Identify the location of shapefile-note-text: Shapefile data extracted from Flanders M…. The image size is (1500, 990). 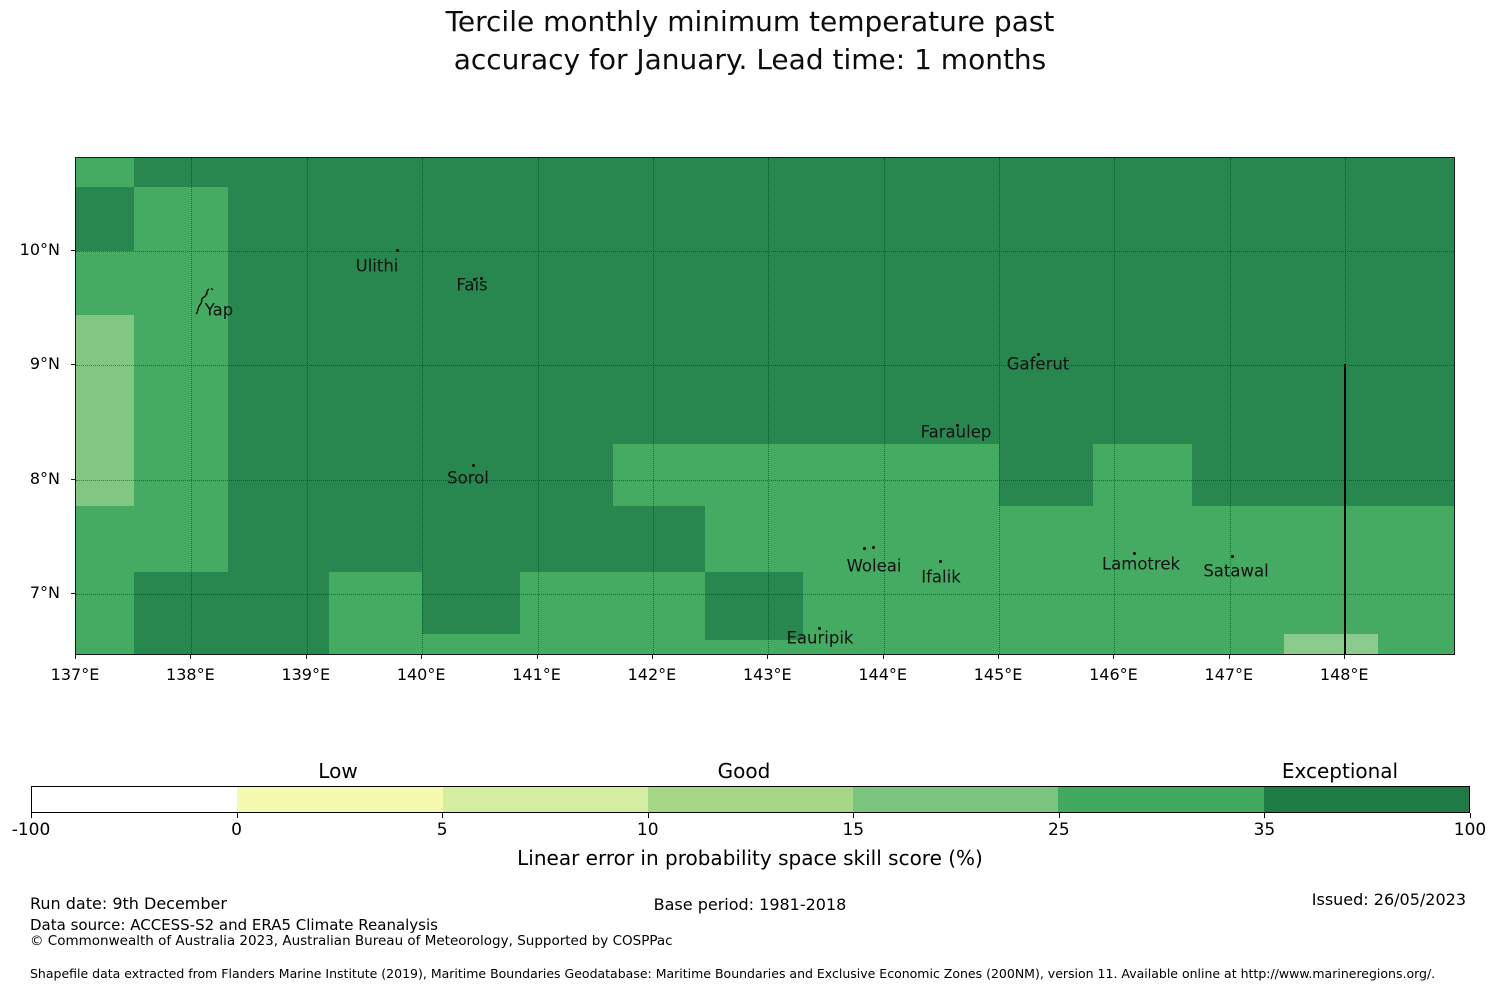
(733, 973).